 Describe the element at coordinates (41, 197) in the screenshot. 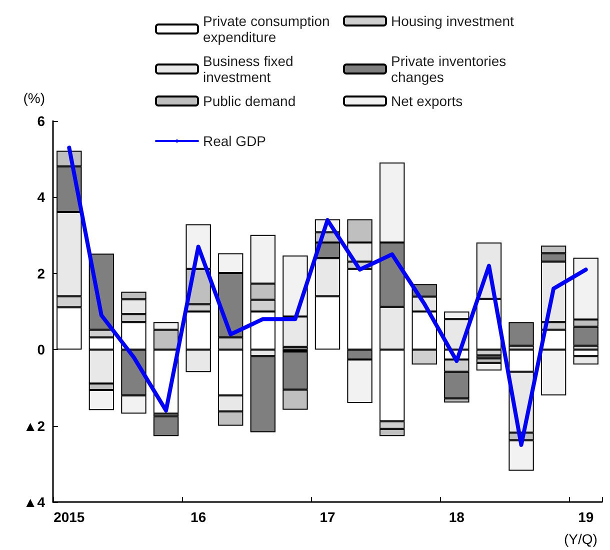

I see `y-tick-label: 4` at that location.